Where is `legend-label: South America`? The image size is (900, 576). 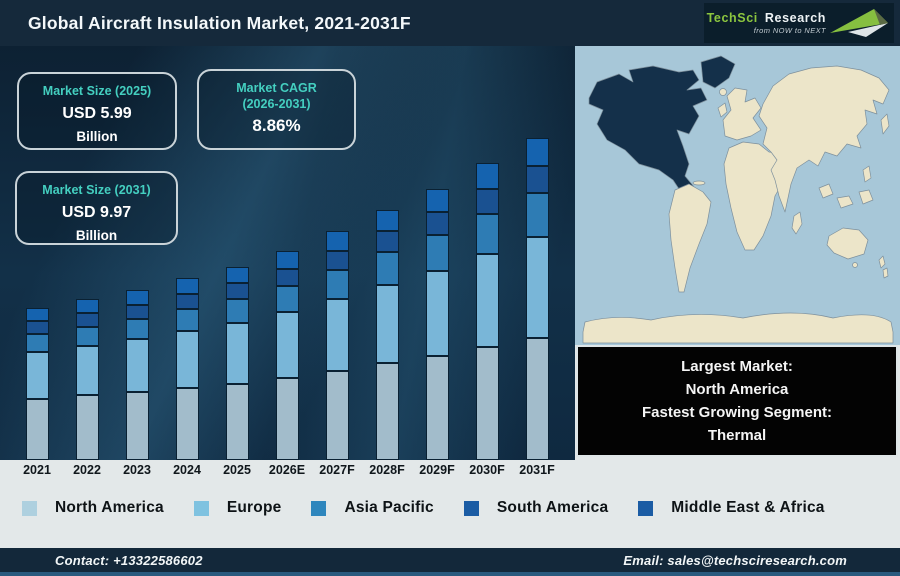 legend-label: South America is located at coordinates (552, 507).